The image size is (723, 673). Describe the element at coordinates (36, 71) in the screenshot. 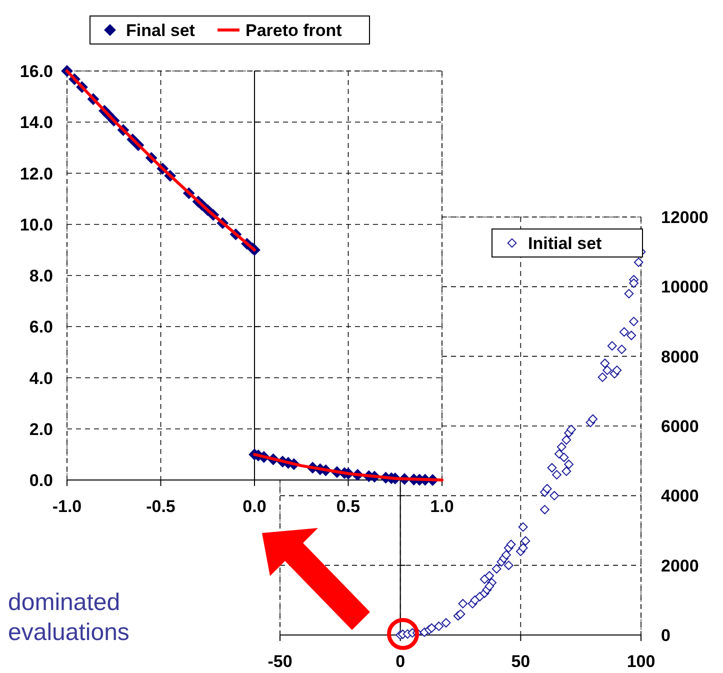

I see `y-tick-label: 16.0` at that location.